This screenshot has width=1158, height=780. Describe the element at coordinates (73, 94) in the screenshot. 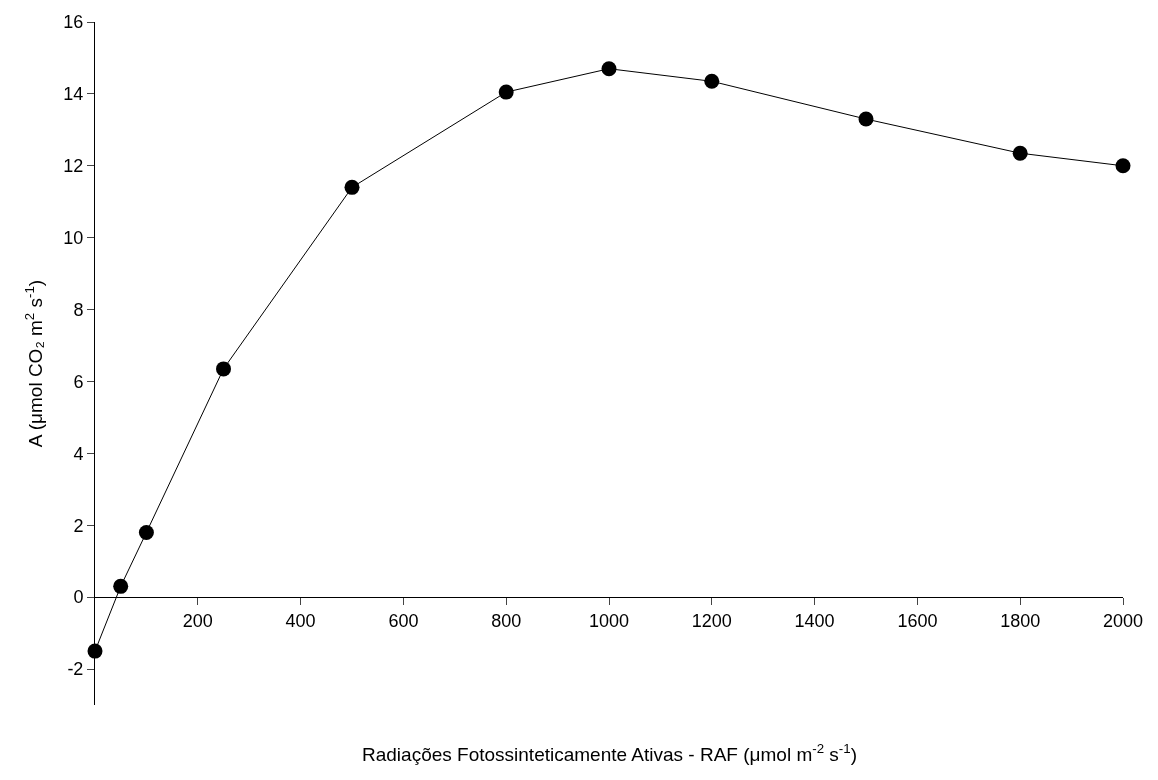

I see `y-tick-label: 14` at that location.